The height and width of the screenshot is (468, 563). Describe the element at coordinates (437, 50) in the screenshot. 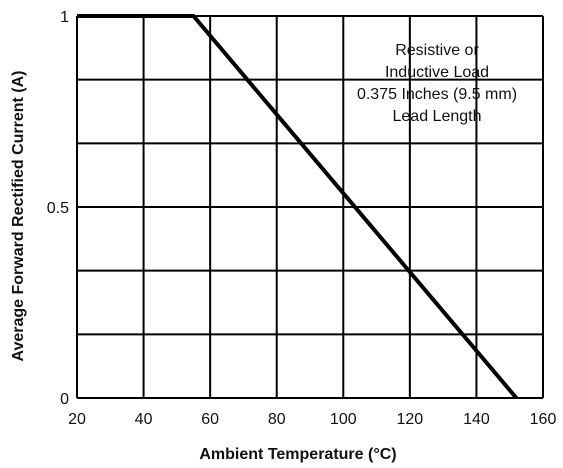

I see `annotation-line: Resistive or` at that location.